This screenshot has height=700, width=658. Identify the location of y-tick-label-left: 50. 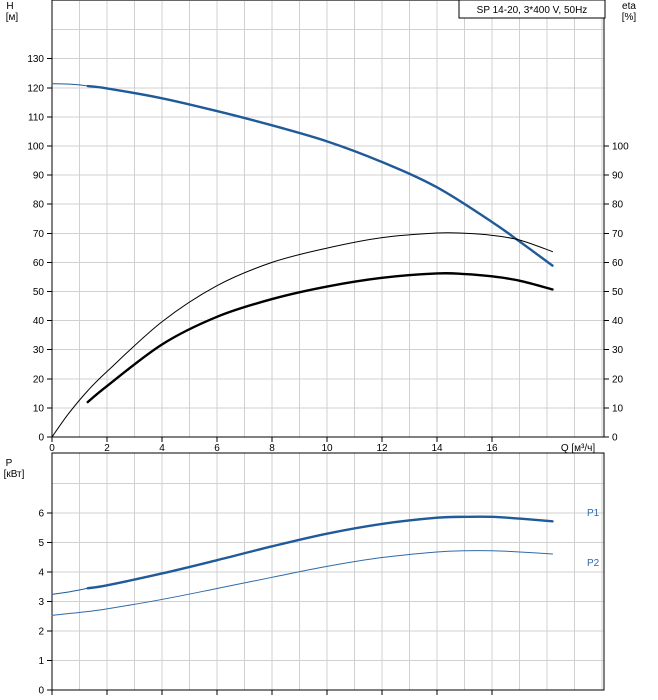
(39, 292).